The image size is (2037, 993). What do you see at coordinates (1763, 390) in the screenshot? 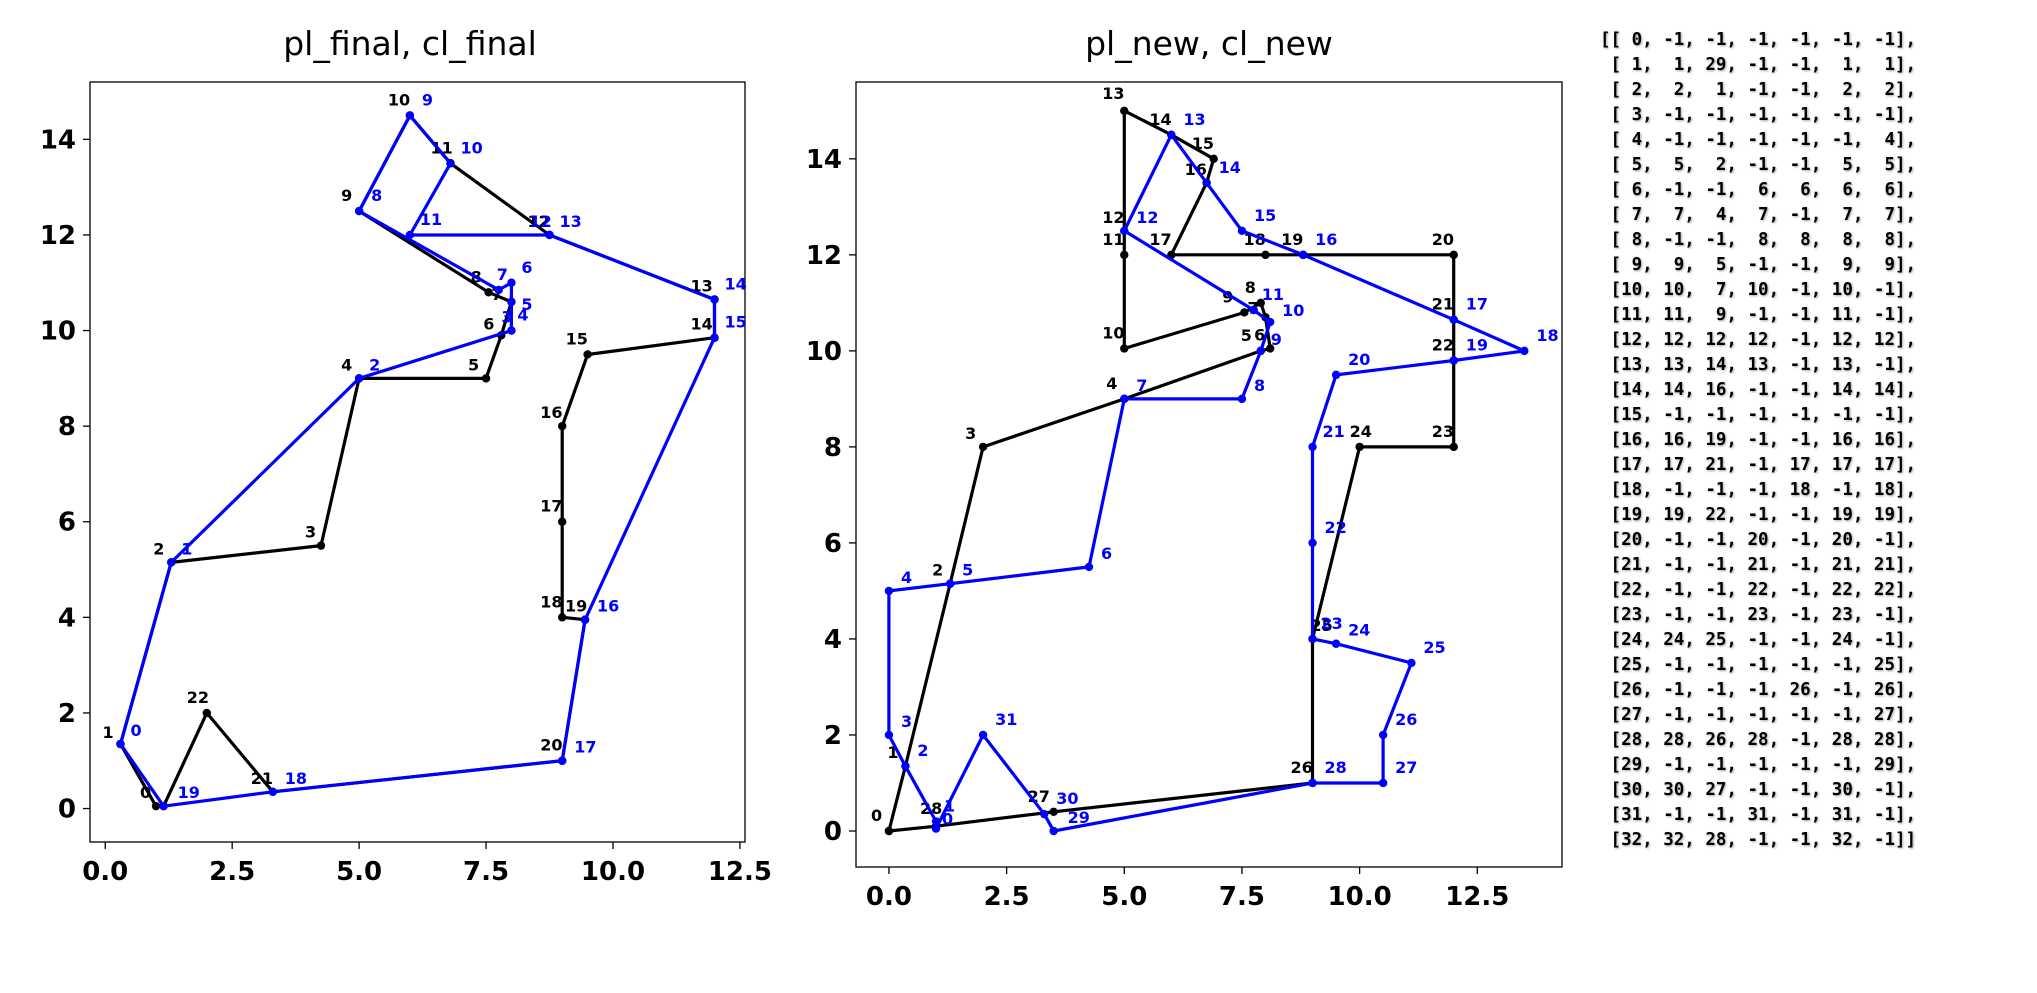
I see `matrix-row: [14, 14, 16, -1, -1, 14, 14],` at bounding box center [1763, 390].